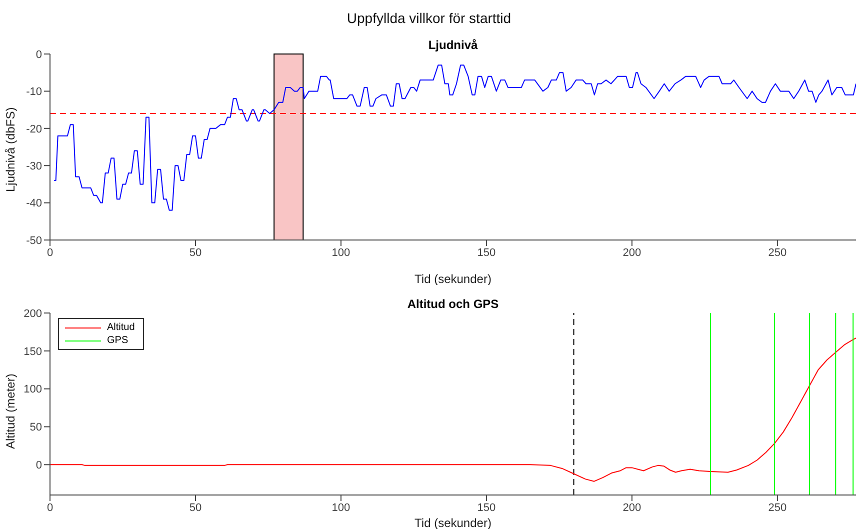 The width and height of the screenshot is (858, 529). I want to click on y-tick-label: -20, so click(34, 129).